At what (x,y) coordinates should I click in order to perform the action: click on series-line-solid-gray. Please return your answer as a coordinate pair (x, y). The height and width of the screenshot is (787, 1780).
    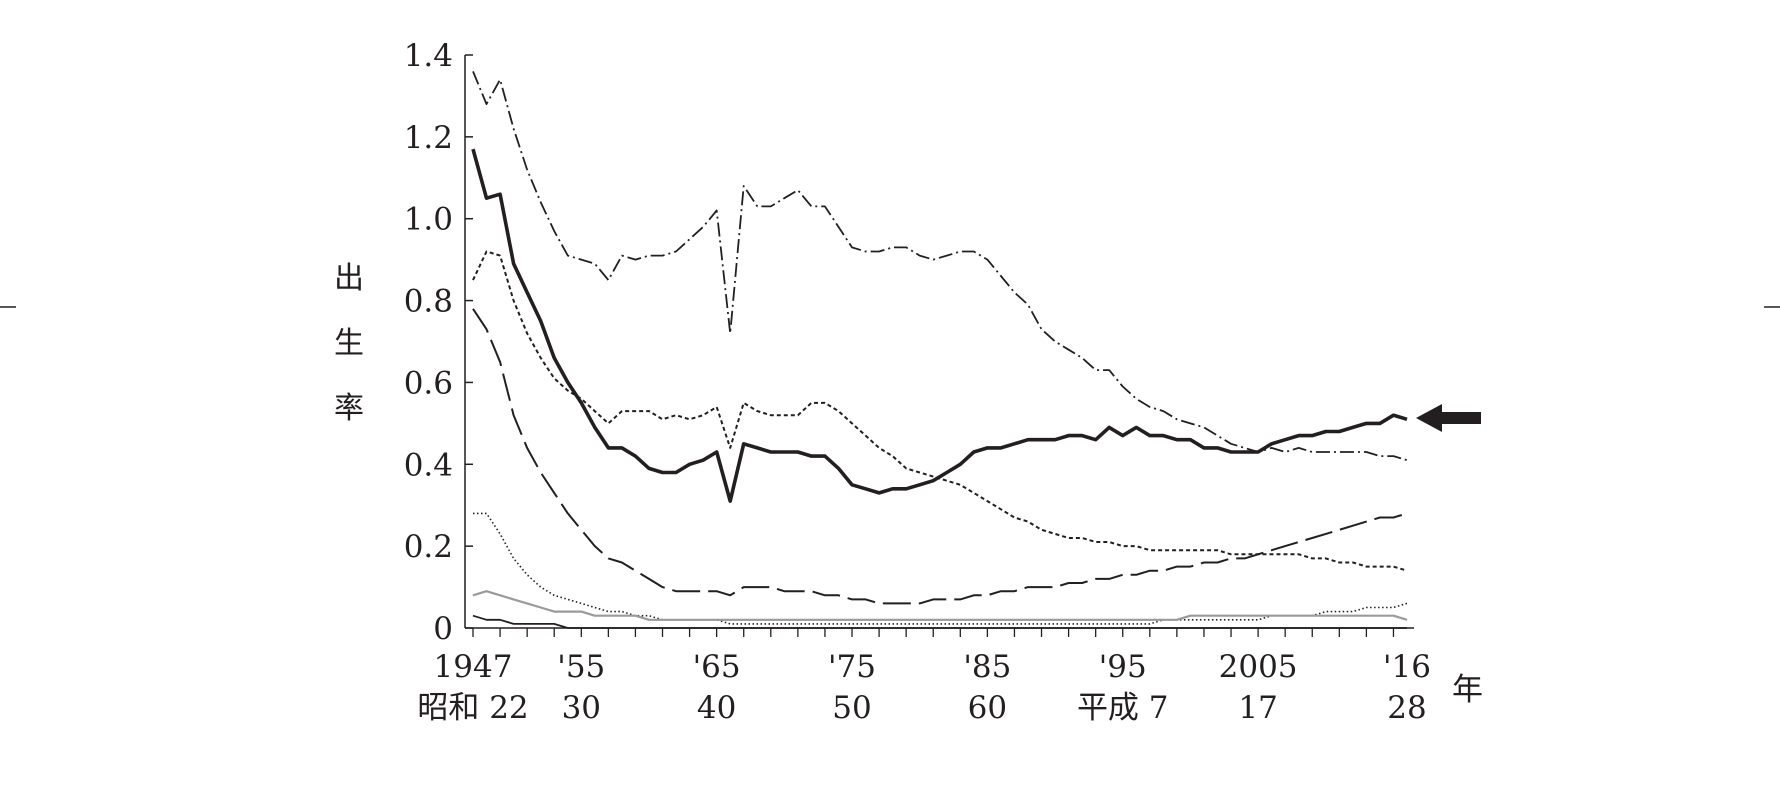
    Looking at the image, I should click on (940, 605).